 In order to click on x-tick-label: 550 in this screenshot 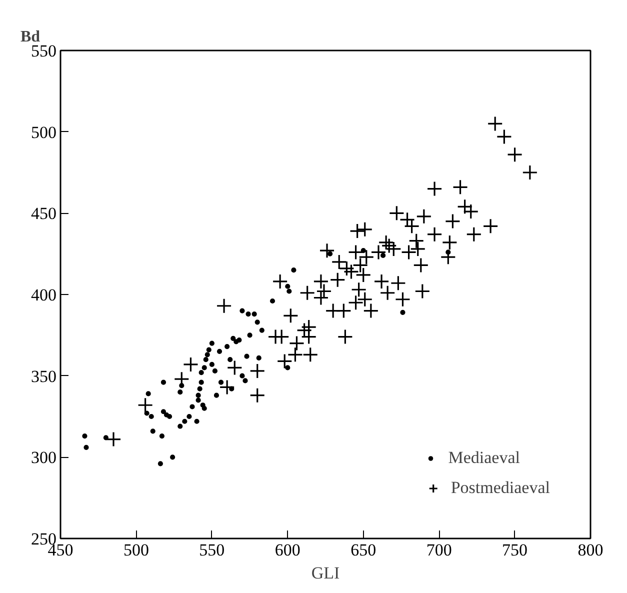, I will do `click(212, 550)`.